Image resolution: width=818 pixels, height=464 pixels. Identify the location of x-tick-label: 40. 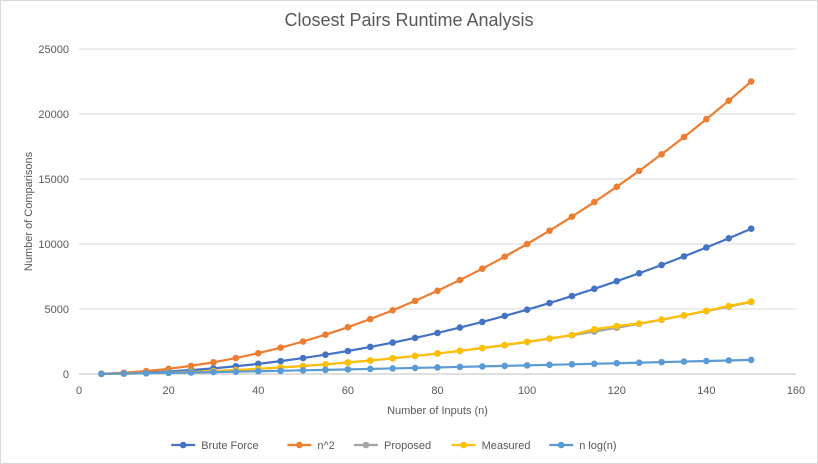
(258, 391).